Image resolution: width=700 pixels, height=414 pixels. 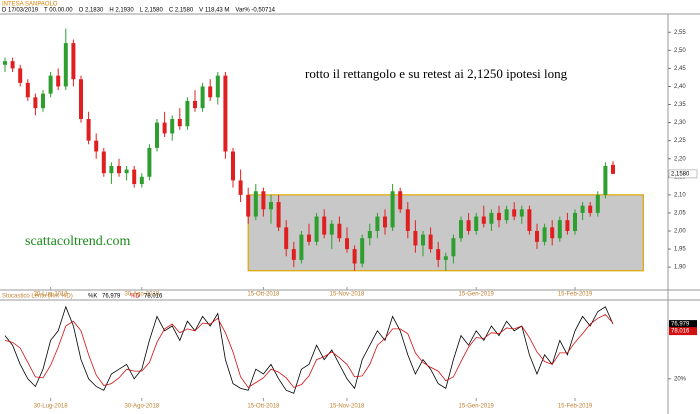 I want to click on x-tick-label: 30-Ago-2018, so click(x=141, y=407).